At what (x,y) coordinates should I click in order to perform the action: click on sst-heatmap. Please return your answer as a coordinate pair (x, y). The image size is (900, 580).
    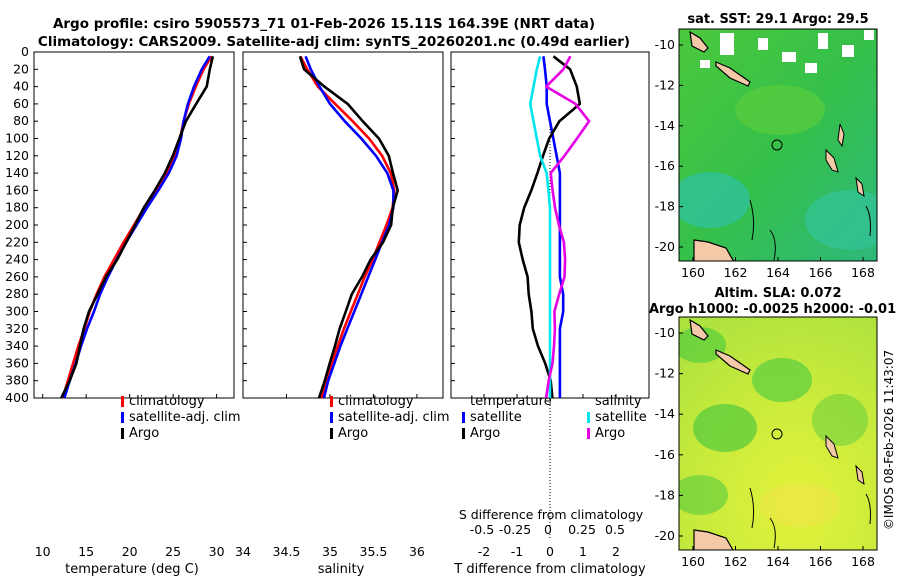
    Looking at the image, I should click on (778, 145).